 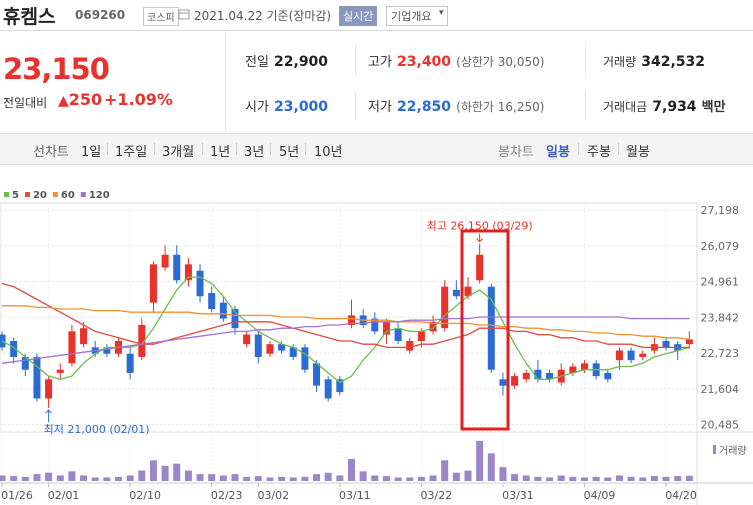 What do you see at coordinates (220, 152) in the screenshot?
I see `period-tab: 1년` at bounding box center [220, 152].